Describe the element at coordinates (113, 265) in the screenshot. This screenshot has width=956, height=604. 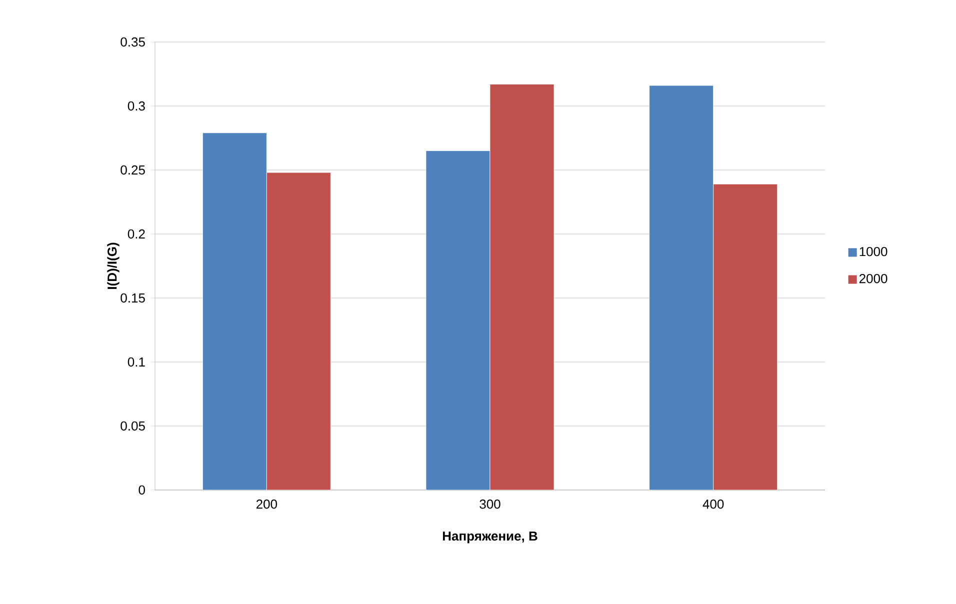
I see `y-axis-title: I(D)/I(G)` at that location.